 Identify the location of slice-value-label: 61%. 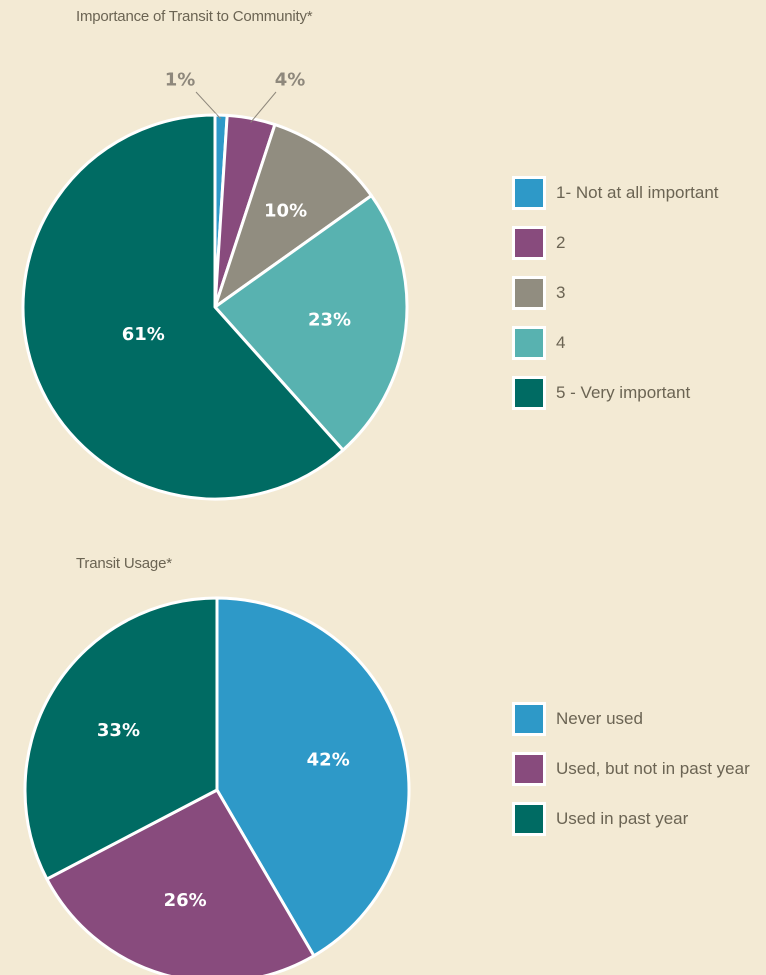
(143, 334).